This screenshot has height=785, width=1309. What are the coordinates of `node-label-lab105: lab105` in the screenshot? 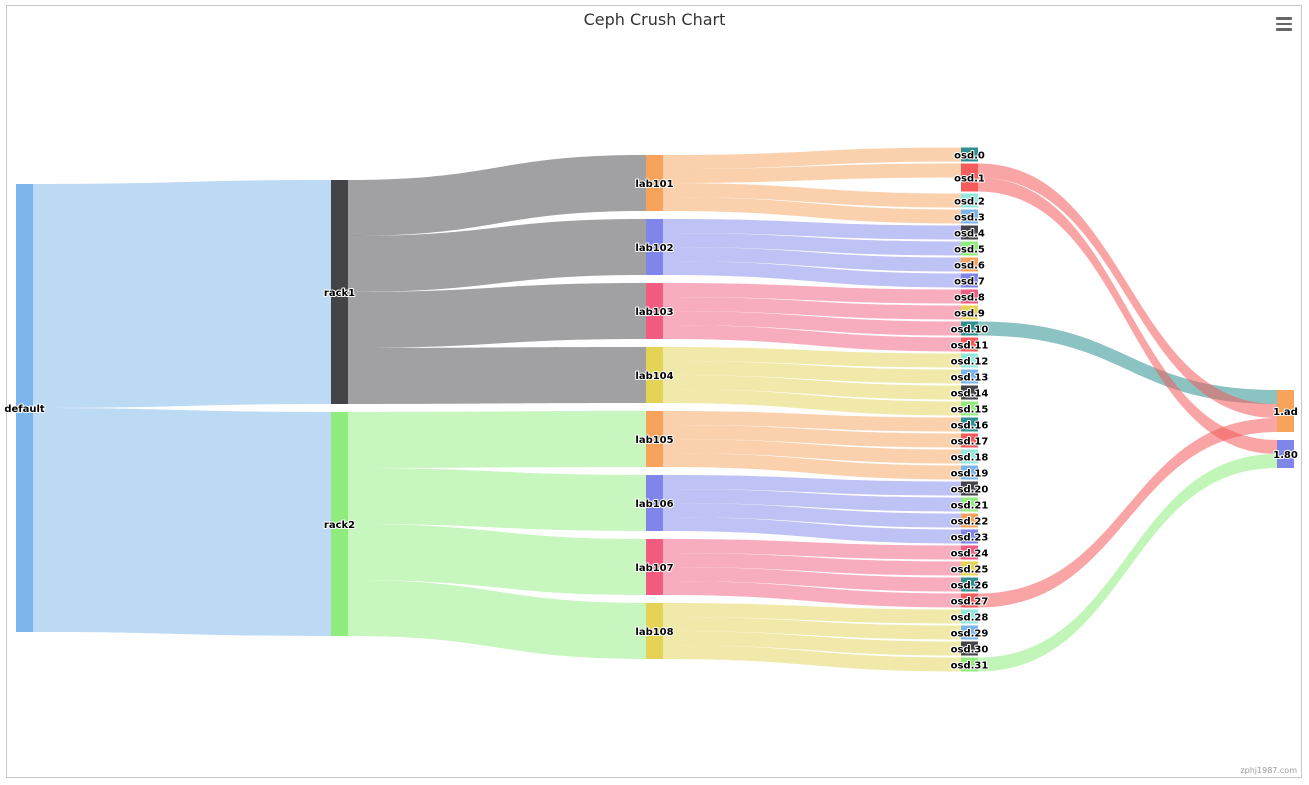 It's located at (654, 440).